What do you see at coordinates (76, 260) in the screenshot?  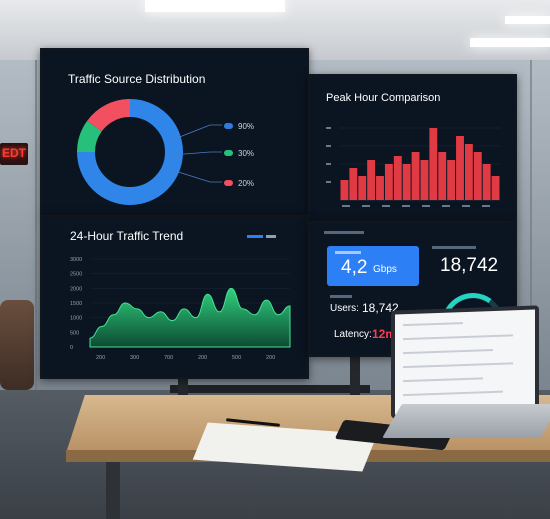 I see `trend-y-tick: 3000` at bounding box center [76, 260].